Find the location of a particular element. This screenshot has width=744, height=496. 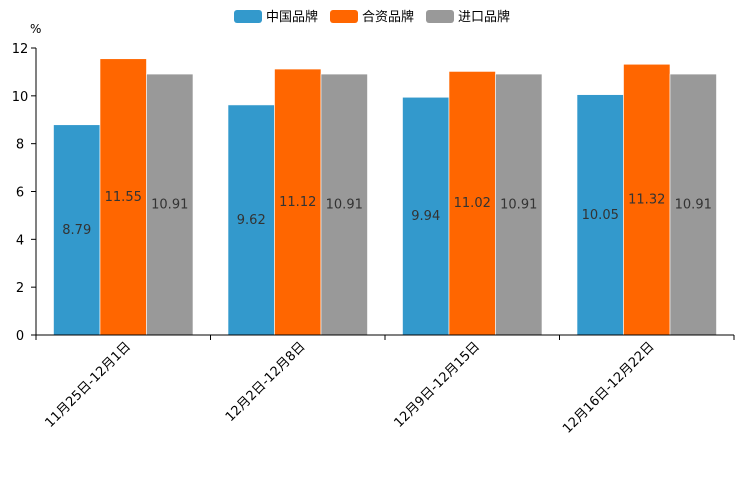

y-axis: 0 2 4 6 8 10 12 is located at coordinates (24, 193).